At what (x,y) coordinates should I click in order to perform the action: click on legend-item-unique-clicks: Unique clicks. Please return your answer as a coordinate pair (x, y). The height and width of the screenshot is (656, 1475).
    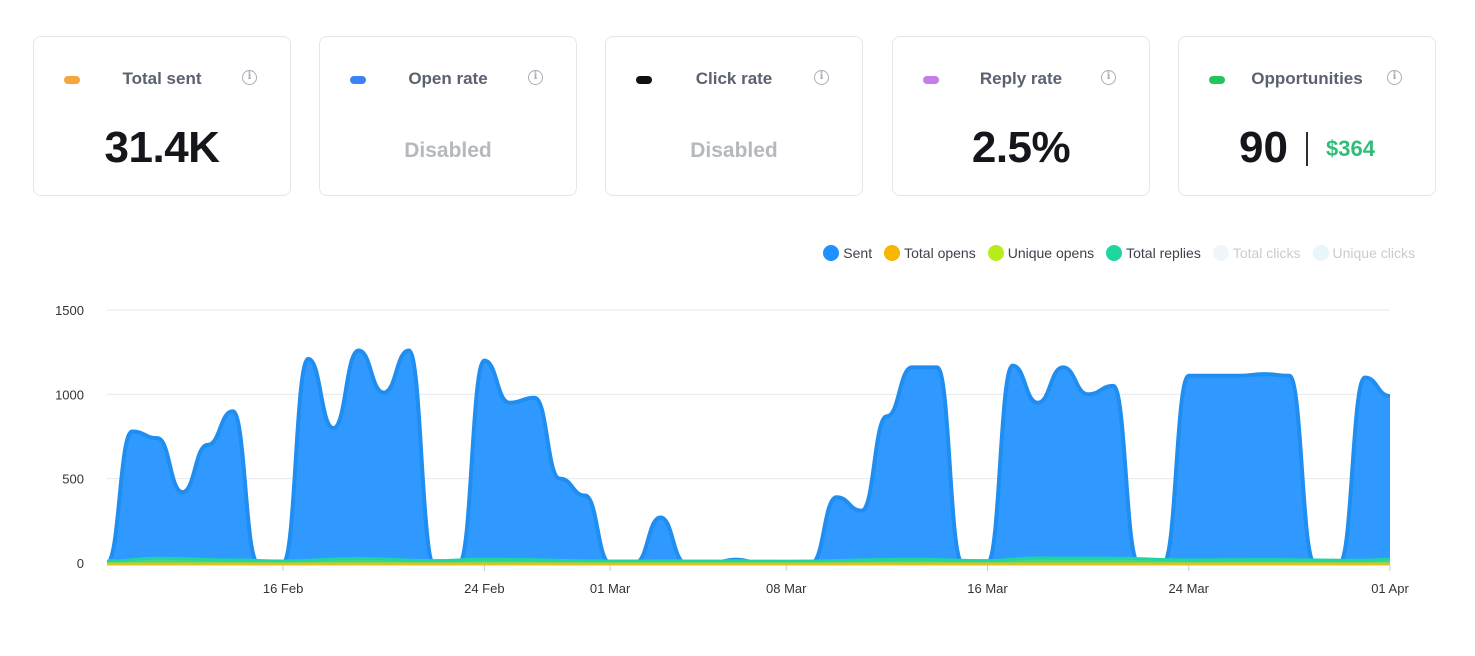
    Looking at the image, I should click on (1363, 253).